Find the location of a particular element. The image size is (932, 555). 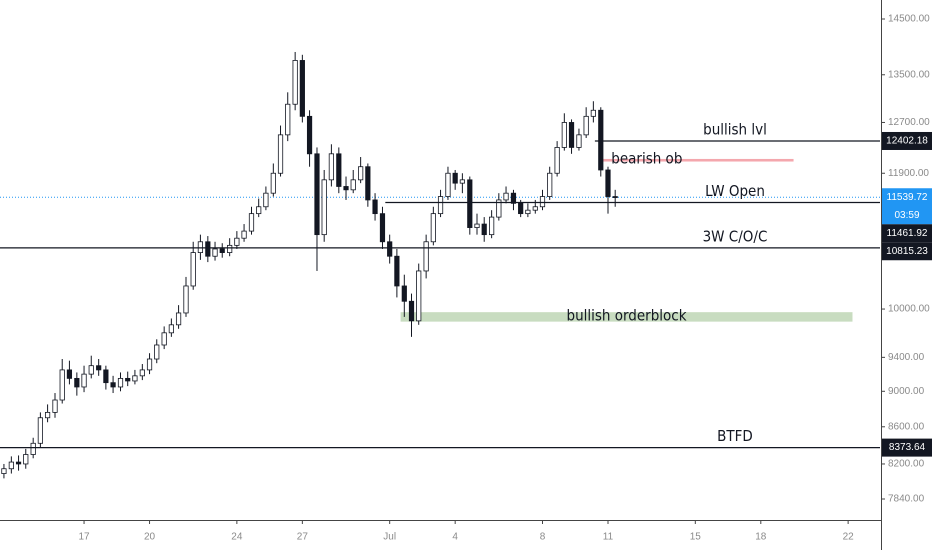

y-tick-label: 7840.00 is located at coordinates (906, 499).